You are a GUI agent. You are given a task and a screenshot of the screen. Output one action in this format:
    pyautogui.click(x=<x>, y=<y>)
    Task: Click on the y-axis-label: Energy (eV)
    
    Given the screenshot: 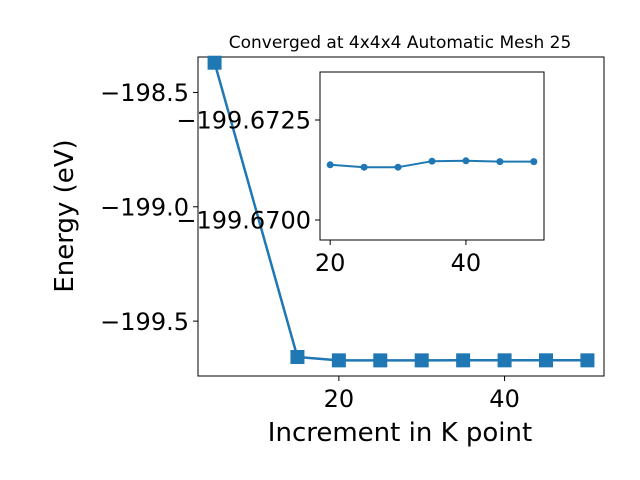 What is the action you would take?
    pyautogui.click(x=65, y=215)
    